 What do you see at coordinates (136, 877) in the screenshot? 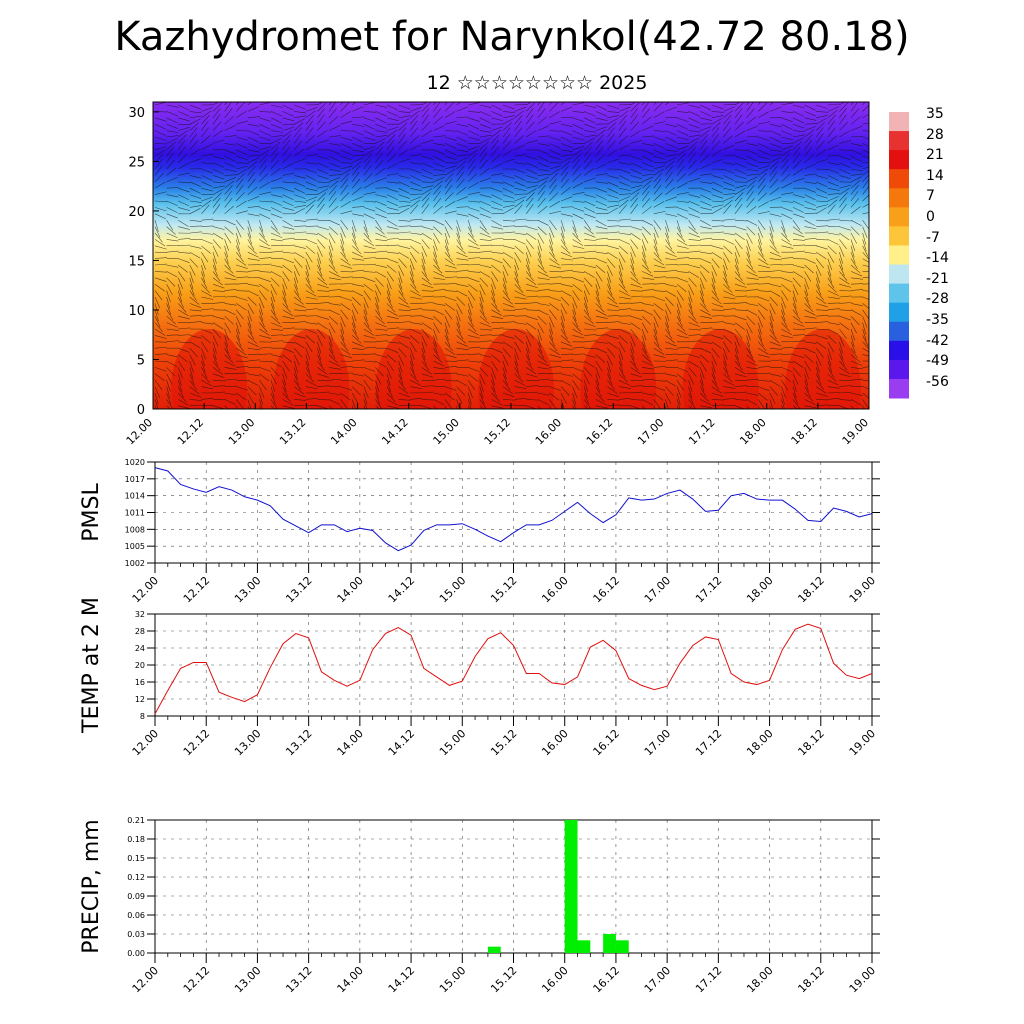
I see `precip-ytick-label: 0.12` at bounding box center [136, 877].